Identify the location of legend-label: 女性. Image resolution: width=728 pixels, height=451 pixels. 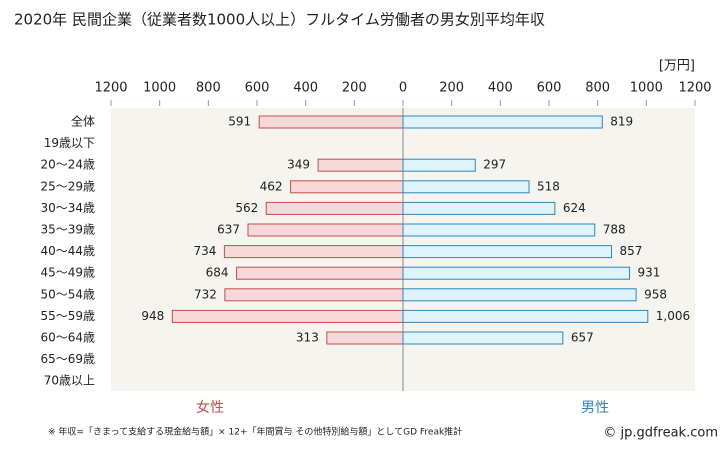
(210, 407).